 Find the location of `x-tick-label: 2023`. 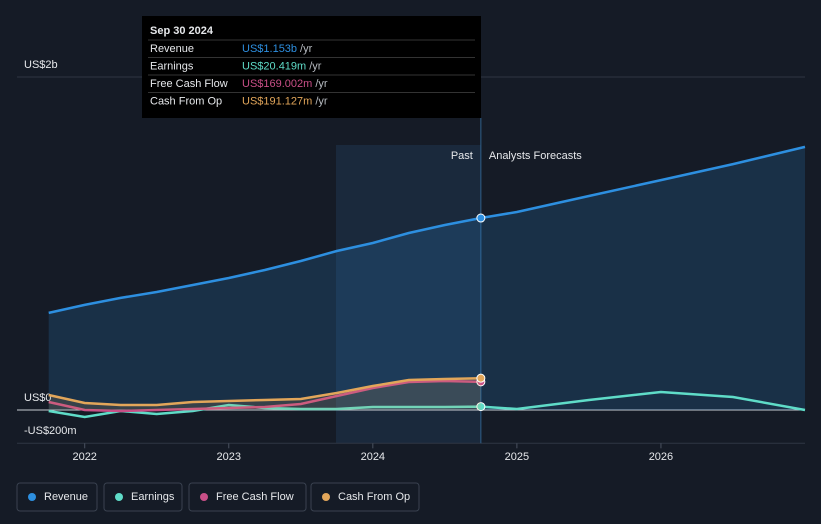

x-tick-label: 2023 is located at coordinates (229, 457).